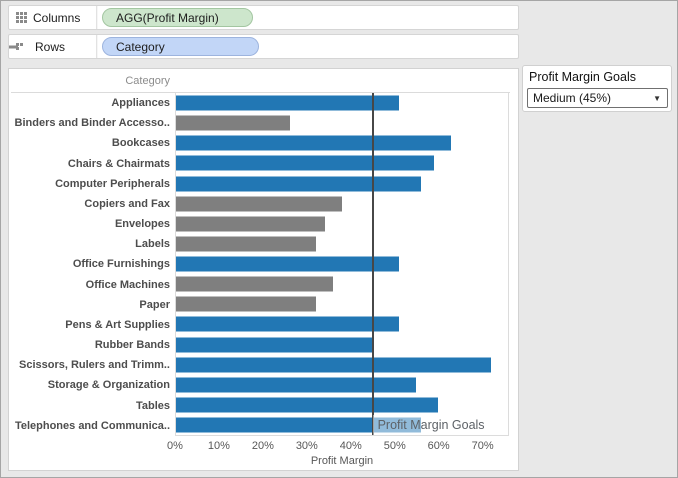 Image resolution: width=678 pixels, height=478 pixels. I want to click on parameter-control: Profit Margin Goals Medium (45%) ▼, so click(597, 88).